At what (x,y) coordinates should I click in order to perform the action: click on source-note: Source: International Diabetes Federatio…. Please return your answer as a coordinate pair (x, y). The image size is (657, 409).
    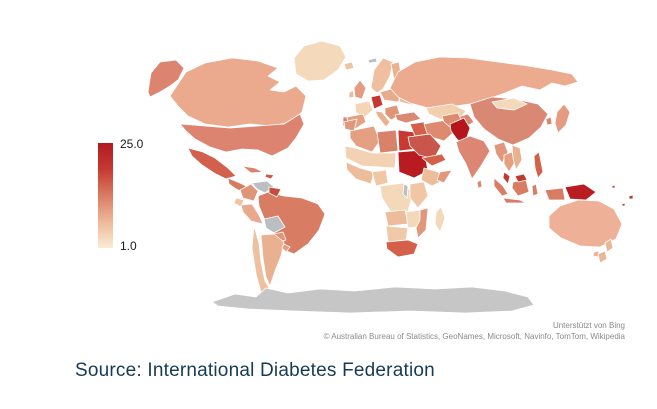
    Looking at the image, I should click on (255, 370).